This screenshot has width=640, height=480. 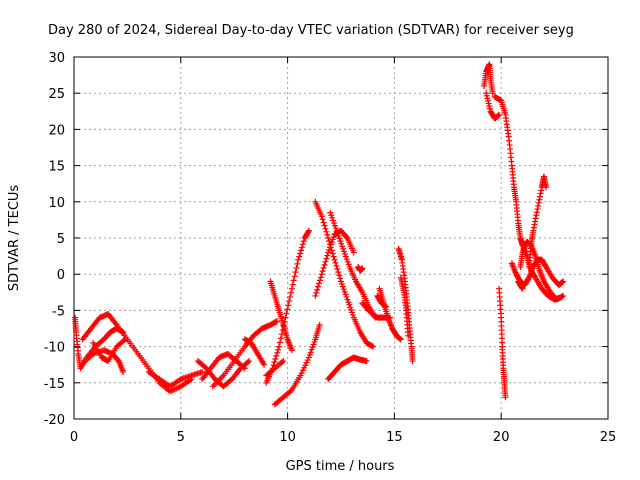 What do you see at coordinates (340, 466) in the screenshot?
I see `x-axis-label: GPS time / hours` at bounding box center [340, 466].